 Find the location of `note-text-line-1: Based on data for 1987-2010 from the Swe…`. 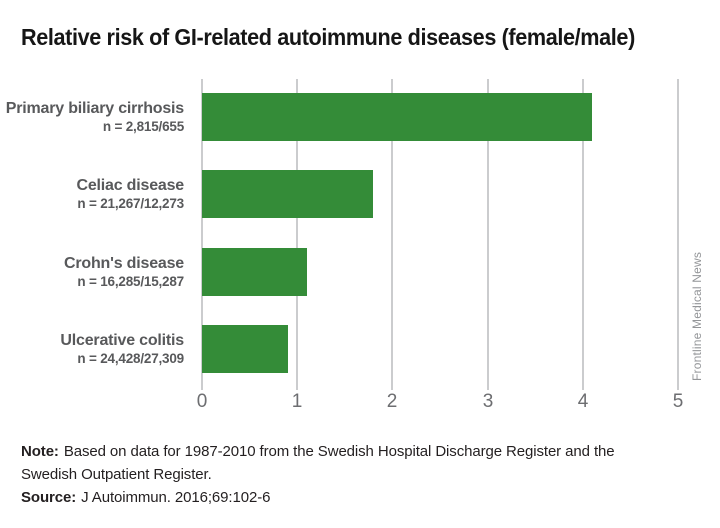

note-text-line-1: Based on data for 1987-2010 from the Swe… is located at coordinates (339, 451).